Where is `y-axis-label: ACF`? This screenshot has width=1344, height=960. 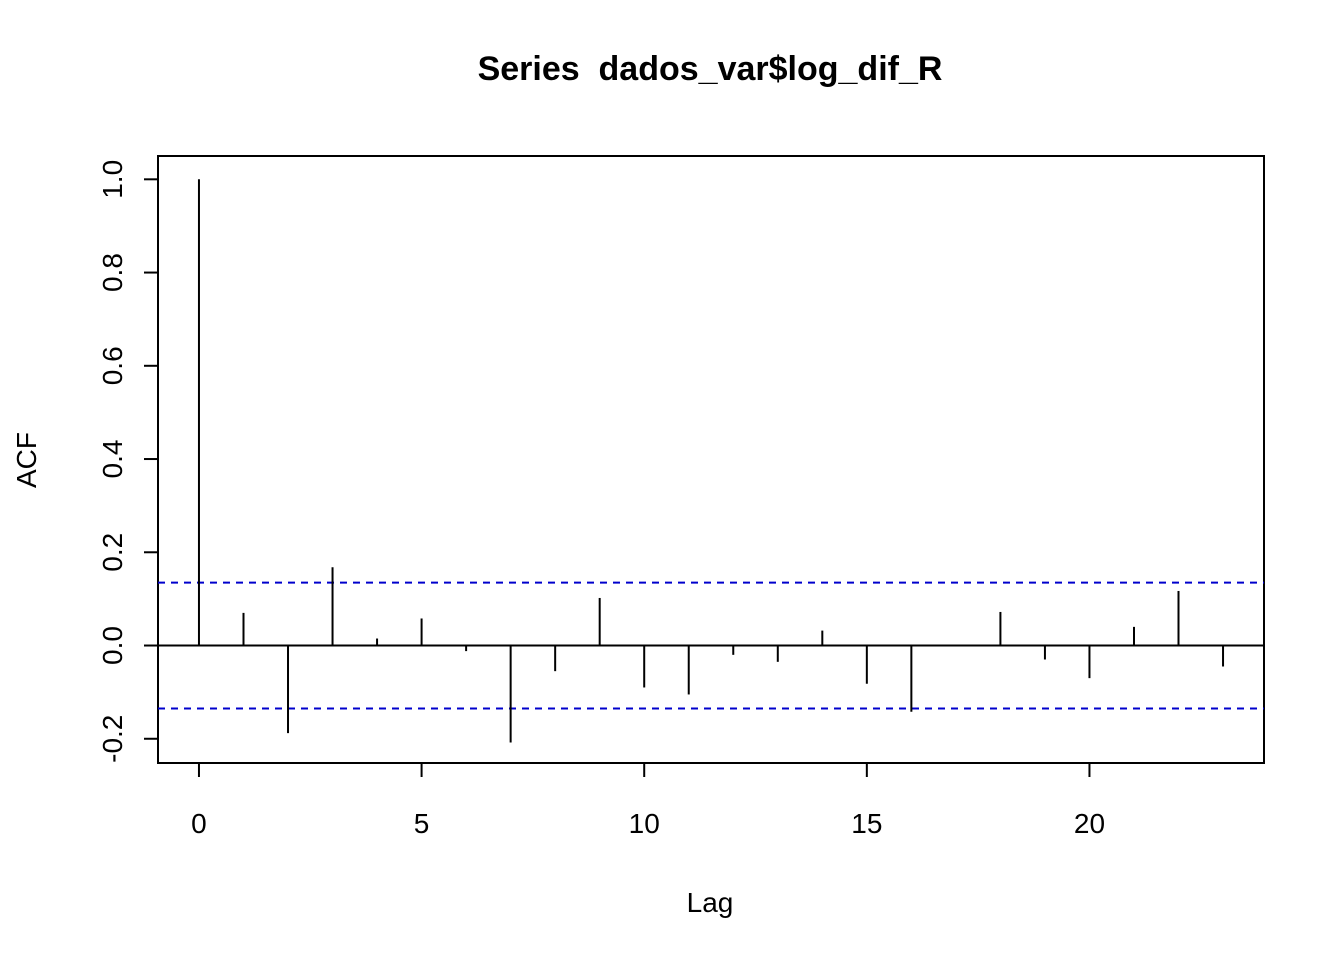
y-axis-label: ACF is located at coordinates (26, 460).